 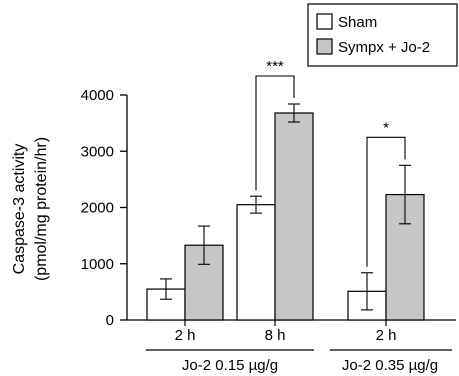 I want to click on x-tick-labels: 2 h 8 h 2 h, so click(x=286, y=332).